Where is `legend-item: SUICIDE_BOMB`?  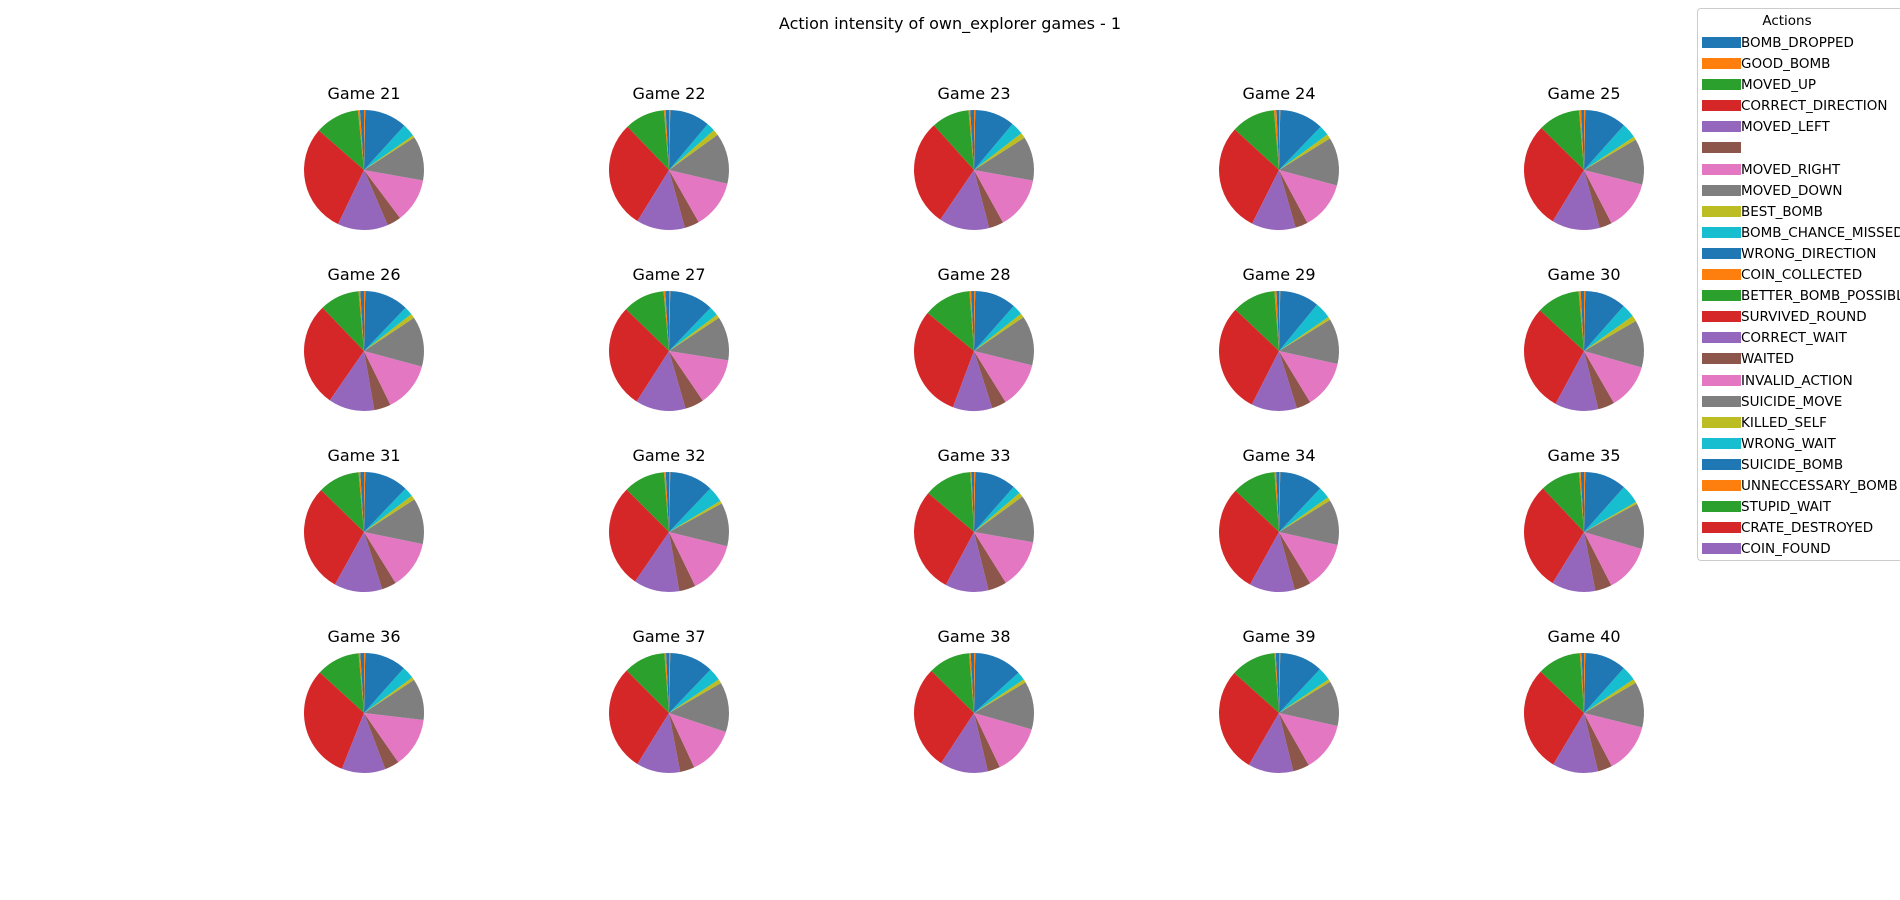
legend-item: SUICIDE_BOMB is located at coordinates (1799, 466).